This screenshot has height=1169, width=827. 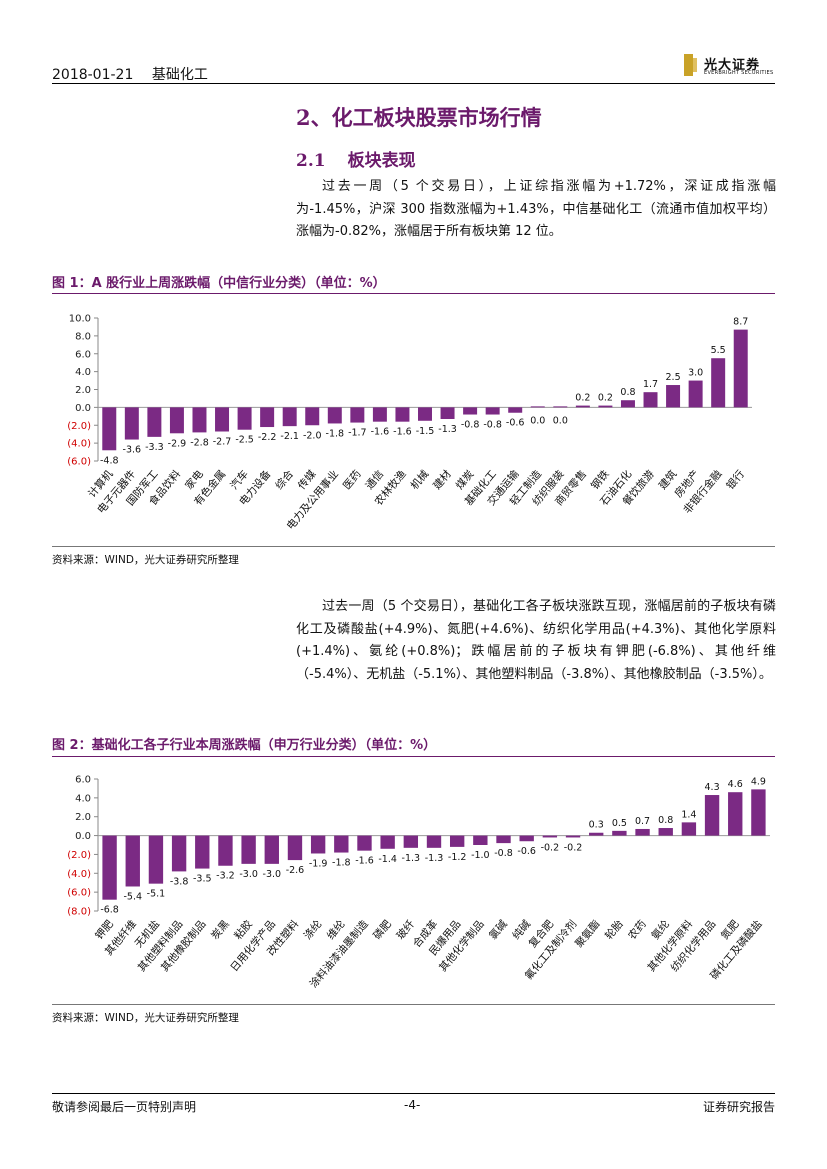 What do you see at coordinates (614, 929) in the screenshot?
I see `category-label: 轮胎` at bounding box center [614, 929].